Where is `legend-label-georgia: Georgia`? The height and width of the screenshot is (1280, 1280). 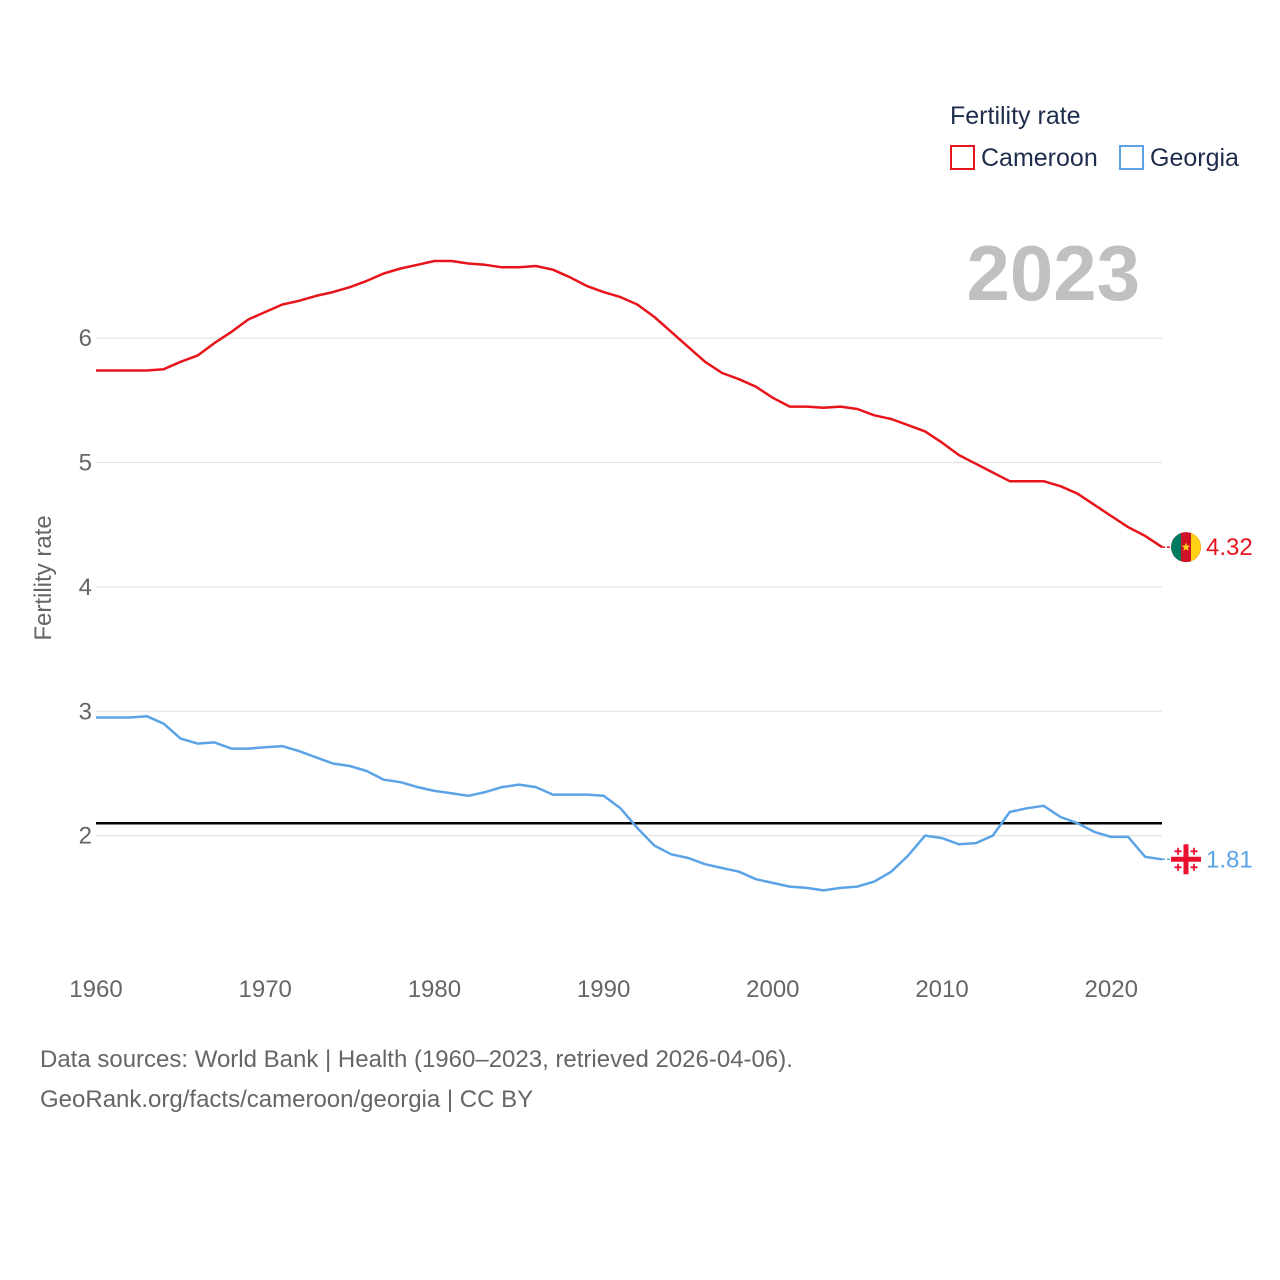
legend-label-georgia: Georgia is located at coordinates (1194, 158).